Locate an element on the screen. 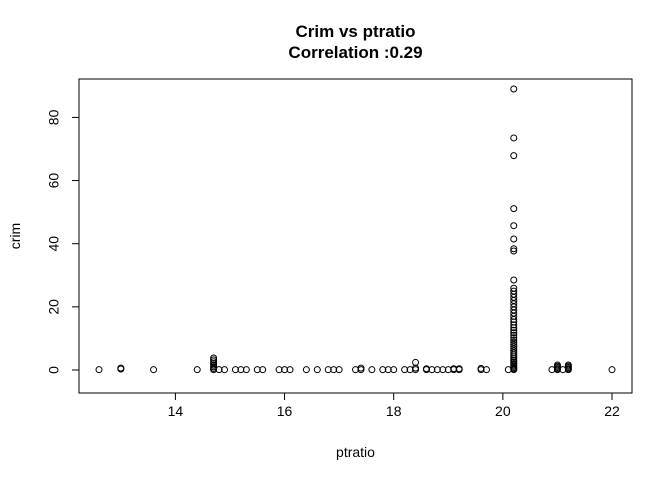 This screenshot has height=480, width=672. y-axis-label: crim is located at coordinates (15, 236).